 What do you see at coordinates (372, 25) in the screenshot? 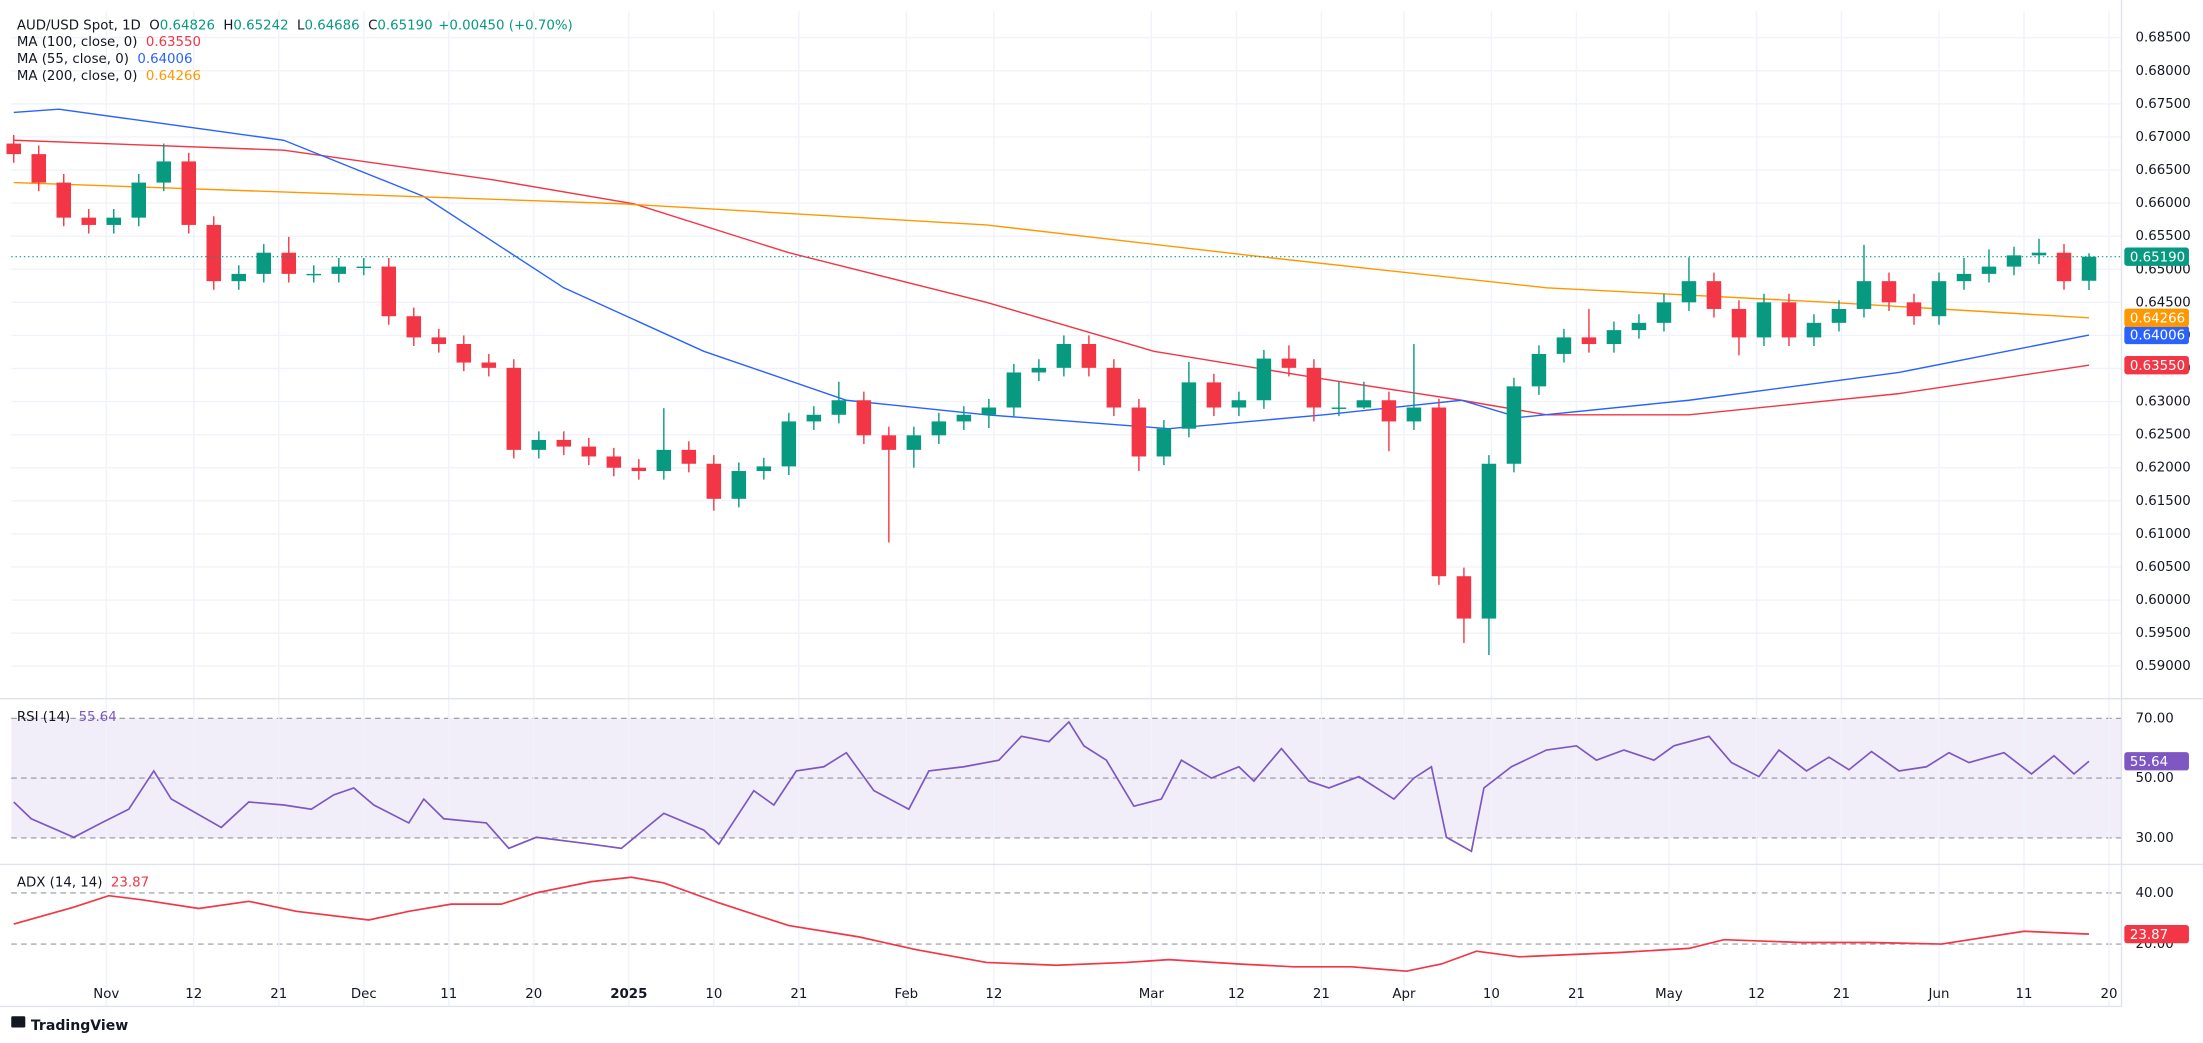
I see `header-key: C` at bounding box center [372, 25].